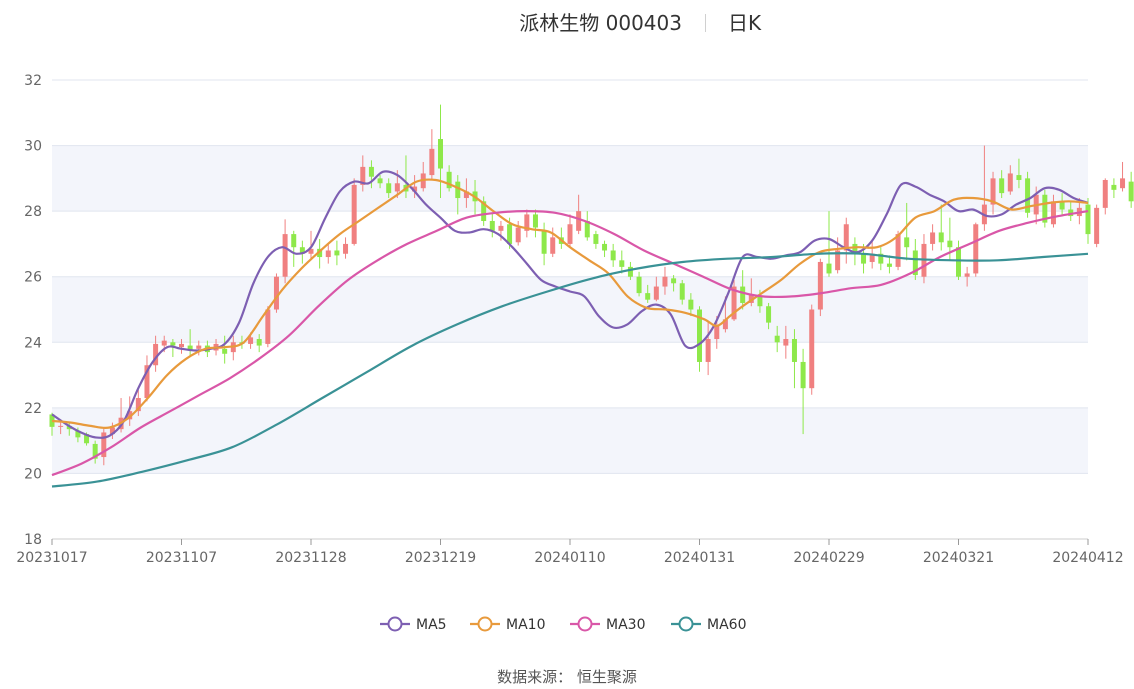  What do you see at coordinates (440, 558) in the screenshot?
I see `x-tick-label: 20231219` at bounding box center [440, 558].